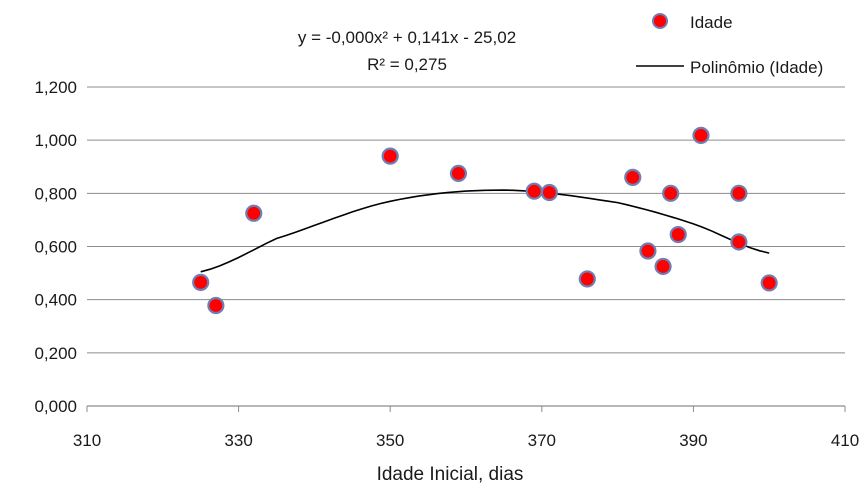  I want to click on y-tick-label: 0,800, so click(55, 193).